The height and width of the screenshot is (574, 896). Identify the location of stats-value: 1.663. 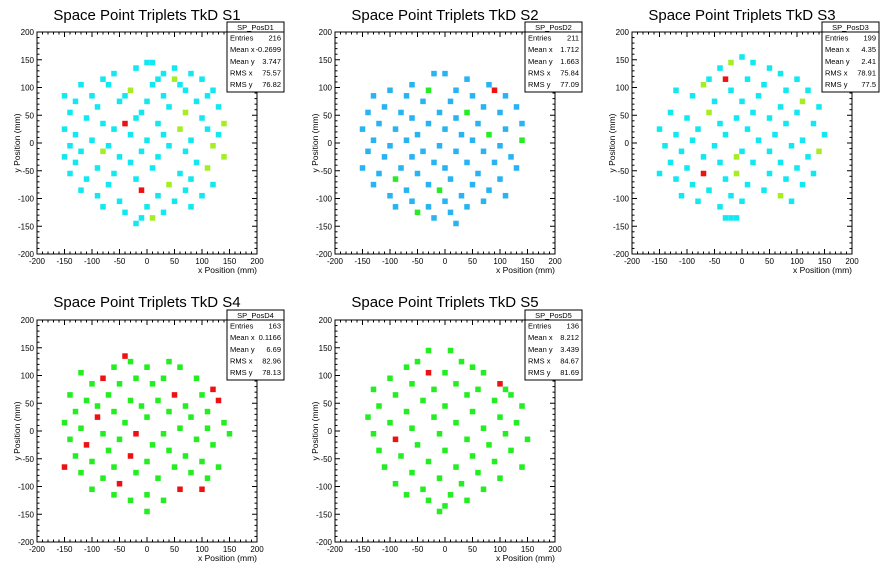
(569, 61).